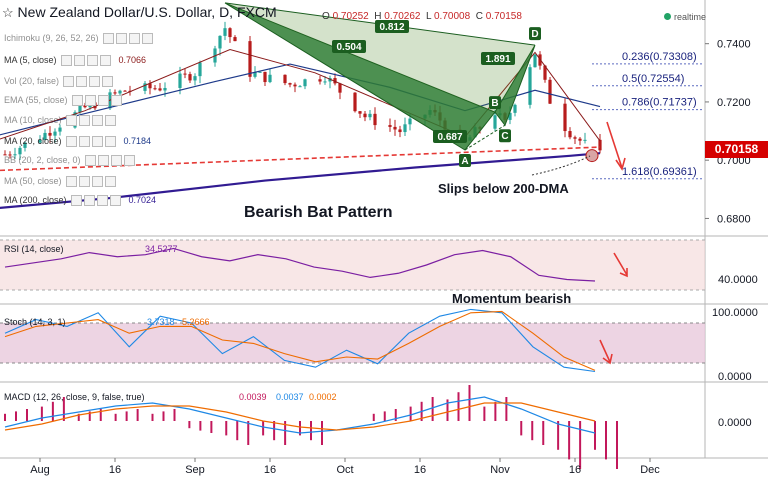  Describe the element at coordinates (161, 322) in the screenshot. I see `stoch-k-value: 3.7318` at that location.